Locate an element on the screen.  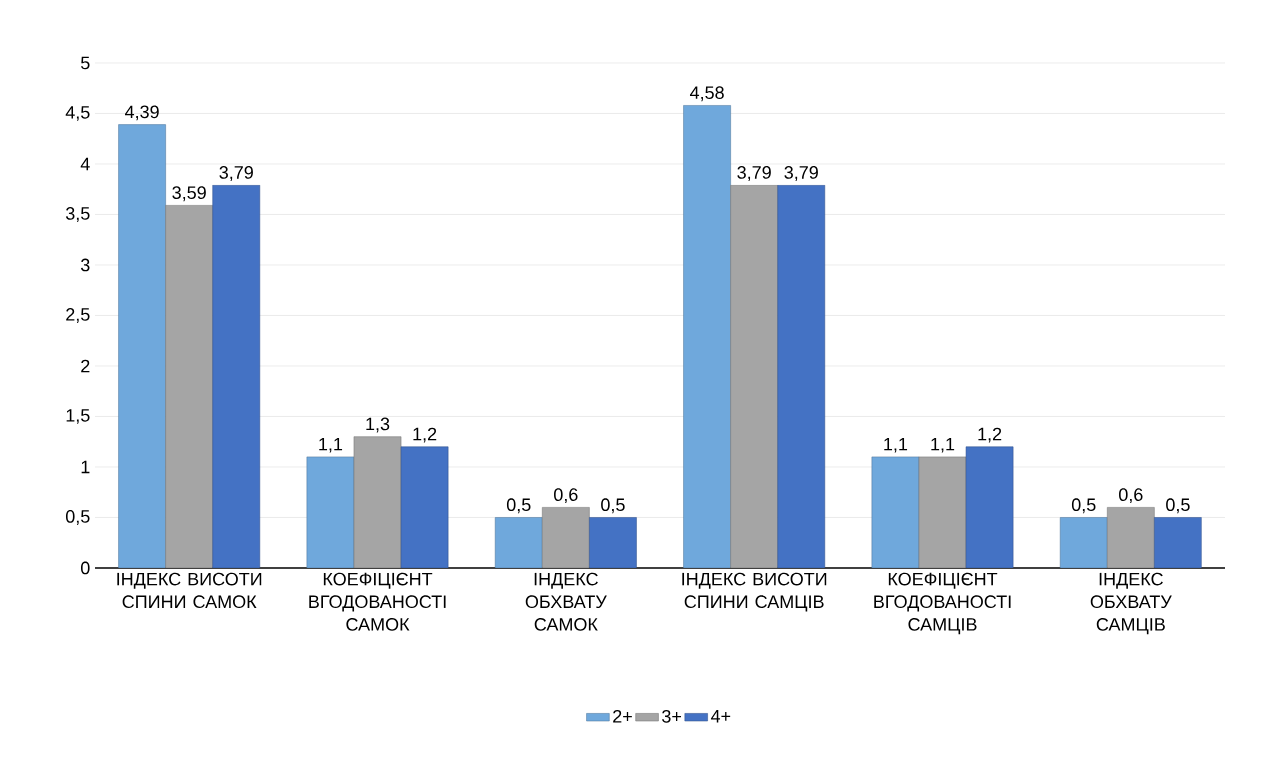
data-label: 3,59 is located at coordinates (189, 194).